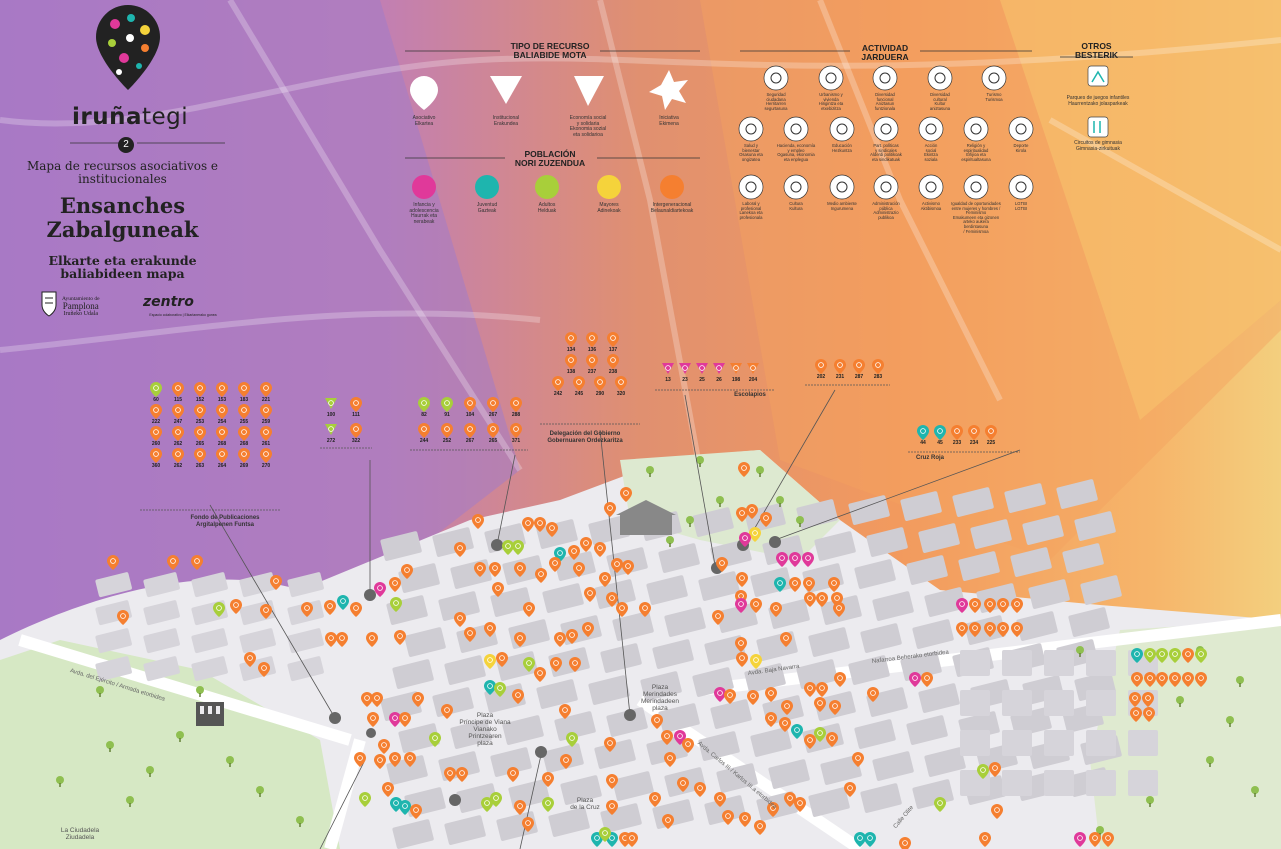  What do you see at coordinates (878, 369) in the screenshot?
I see `resource-pin: 283` at bounding box center [878, 369].